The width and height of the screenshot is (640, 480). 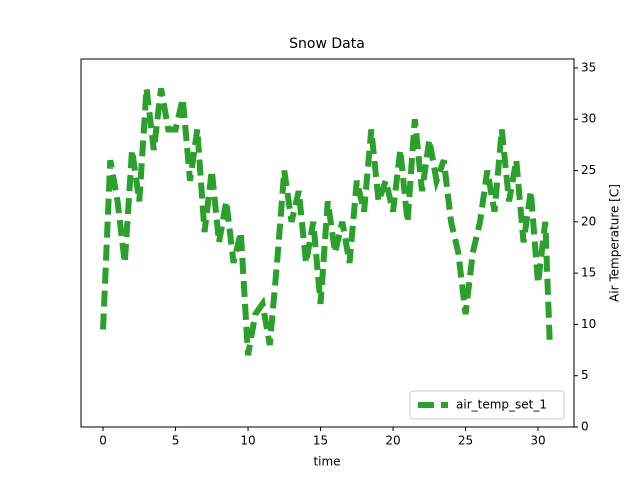 What do you see at coordinates (585, 375) in the screenshot?
I see `y-tick-label: 5` at bounding box center [585, 375].